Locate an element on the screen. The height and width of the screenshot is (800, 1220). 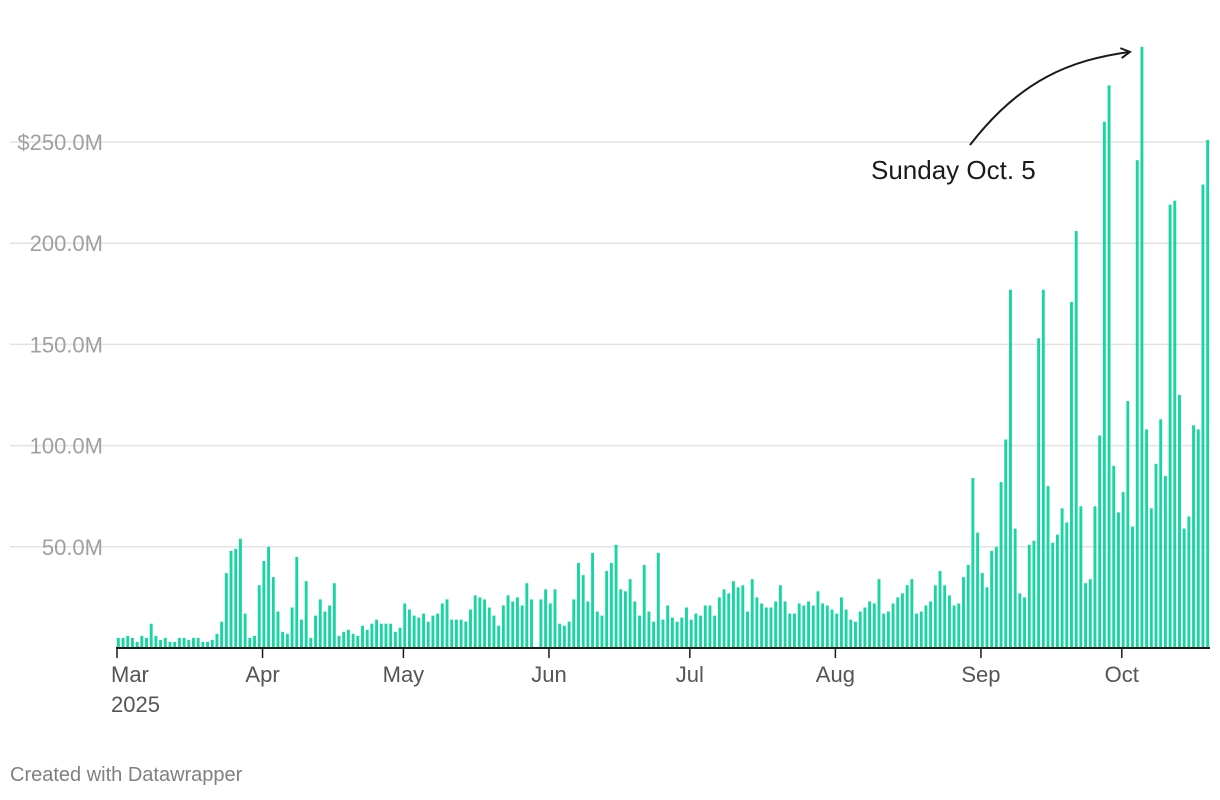
x-tick-label: May is located at coordinates (404, 674).